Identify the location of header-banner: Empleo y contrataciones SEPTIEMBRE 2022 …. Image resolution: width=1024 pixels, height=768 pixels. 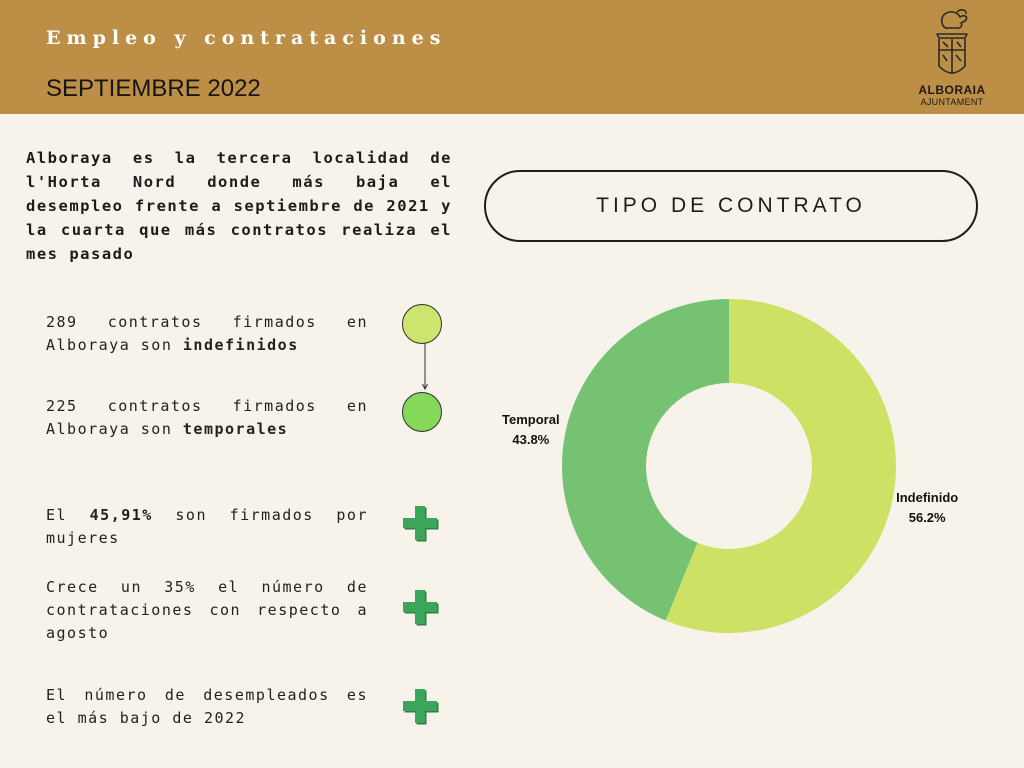
(512, 57).